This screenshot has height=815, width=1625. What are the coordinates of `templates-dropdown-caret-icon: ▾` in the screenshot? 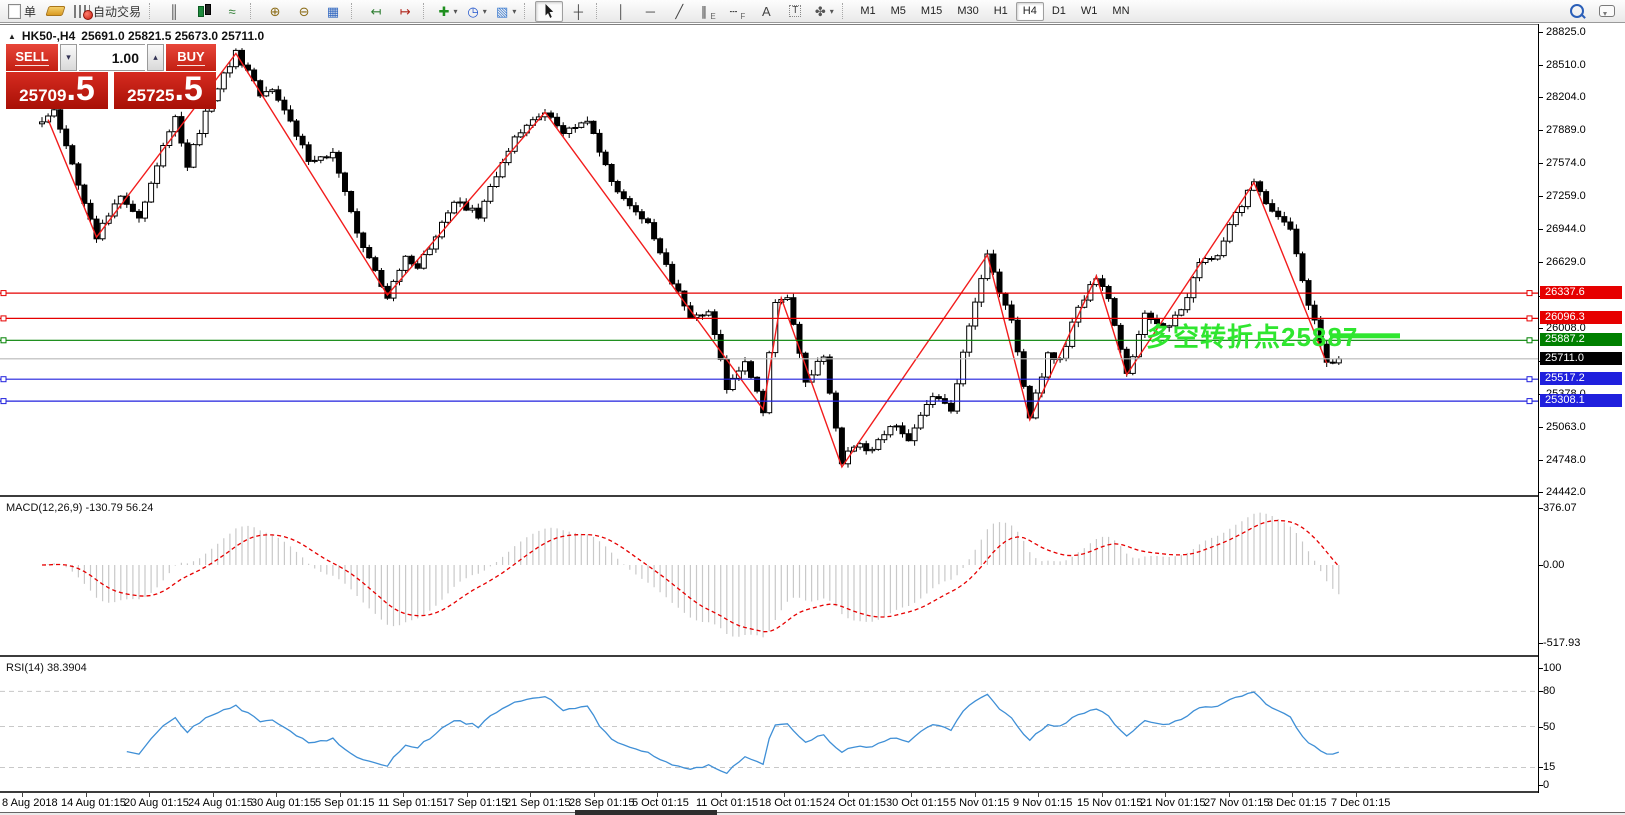 It's located at (514, 11).